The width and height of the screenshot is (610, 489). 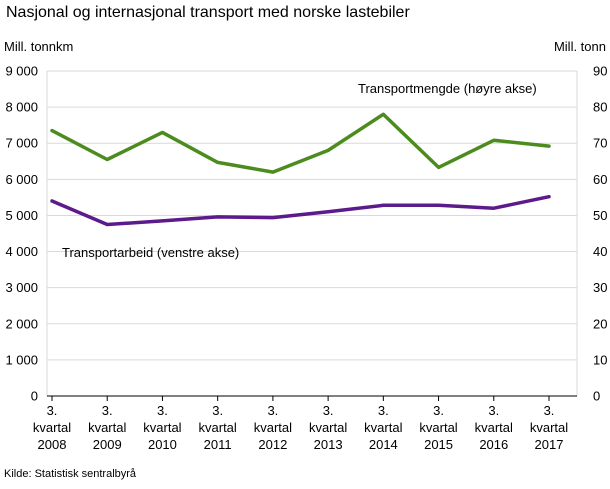 What do you see at coordinates (70, 474) in the screenshot?
I see `source-note: Kilde: Statistisk sentralbyrå` at bounding box center [70, 474].